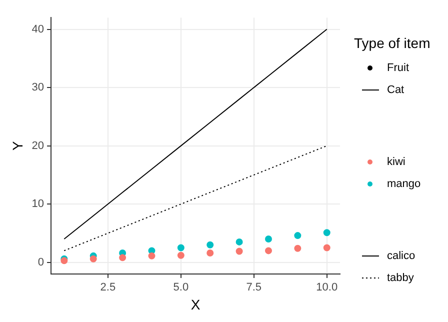 The height and width of the screenshot is (322, 448). What do you see at coordinates (38, 29) in the screenshot?
I see `y-tick-label: 40` at bounding box center [38, 29].